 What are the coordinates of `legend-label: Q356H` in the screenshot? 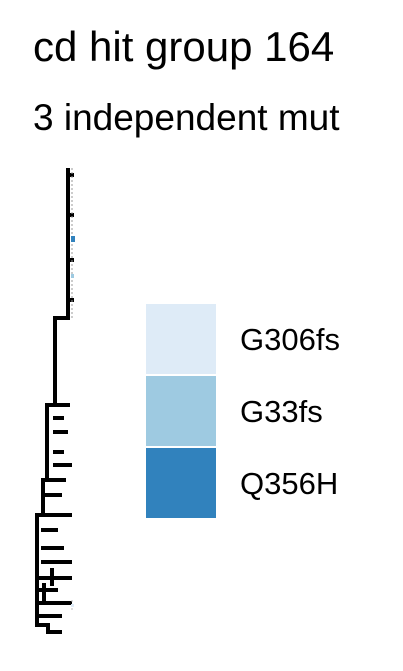 It's located at (289, 483).